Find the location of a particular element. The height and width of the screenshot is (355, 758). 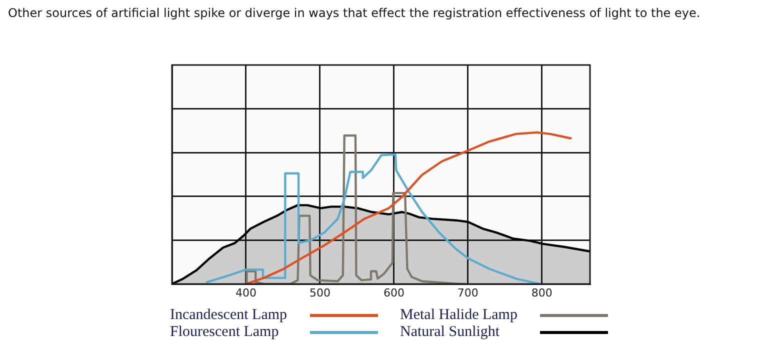

x-tick-label: 600 is located at coordinates (393, 293).